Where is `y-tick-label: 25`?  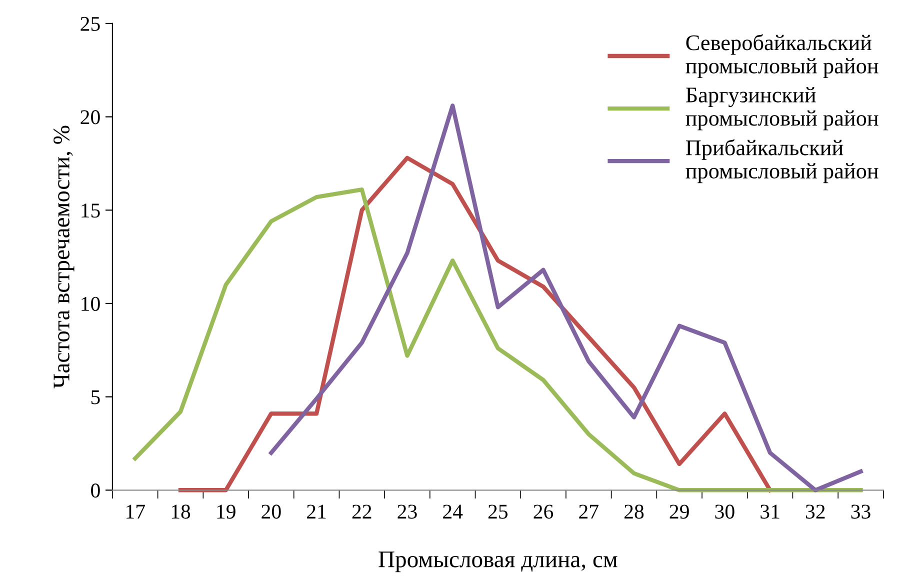
y-tick-label: 25 is located at coordinates (90, 23).